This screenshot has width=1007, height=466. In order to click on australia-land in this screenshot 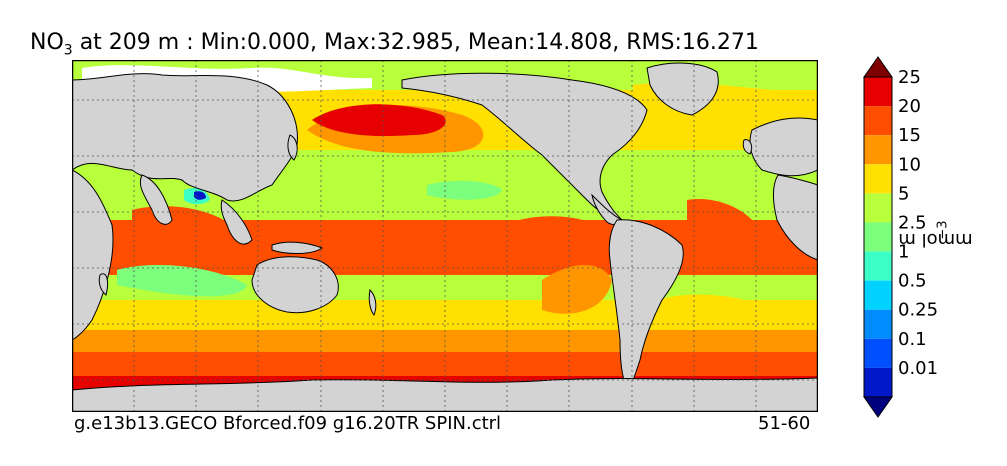, I will do `click(295, 285)`.